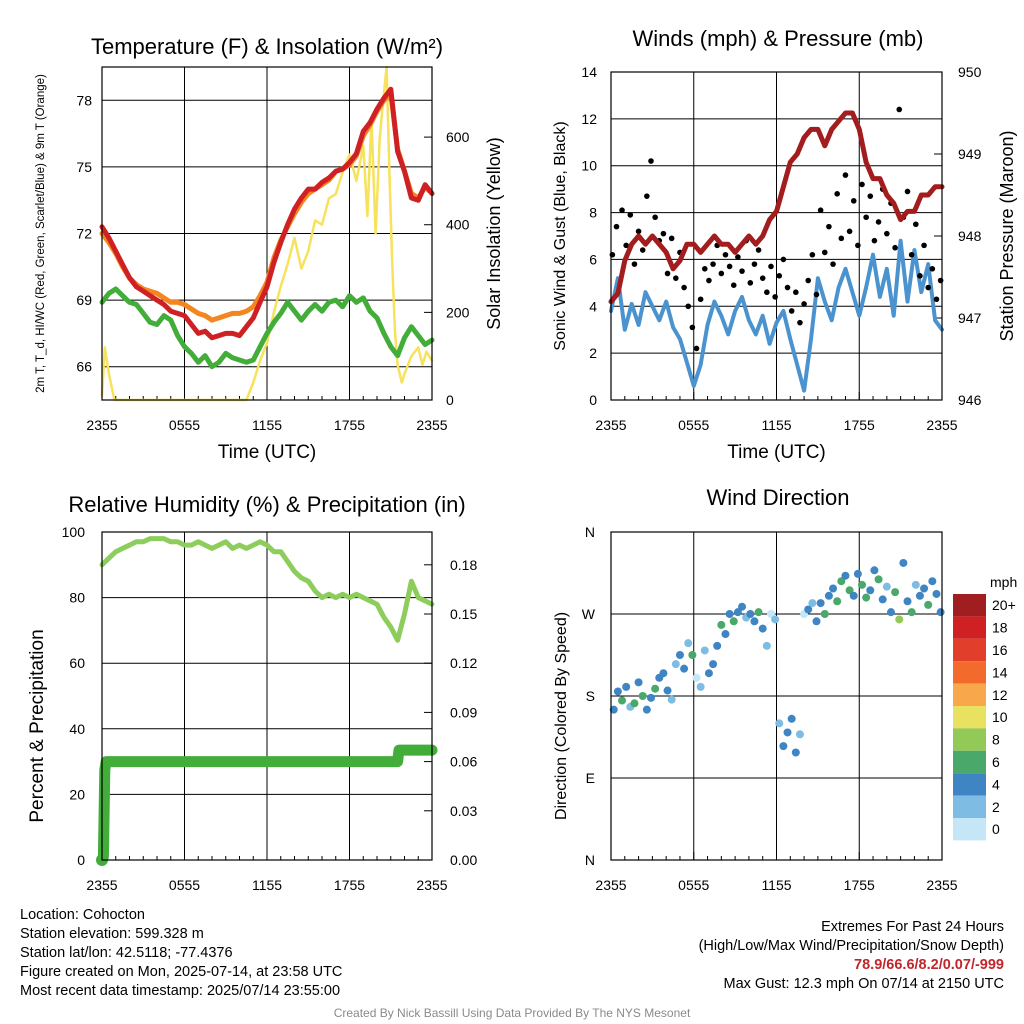 This screenshot has width=1024, height=1024. Describe the element at coordinates (494, 233) in the screenshot. I see `y2-axis-label: Solar Insolation (Yellow)` at that location.